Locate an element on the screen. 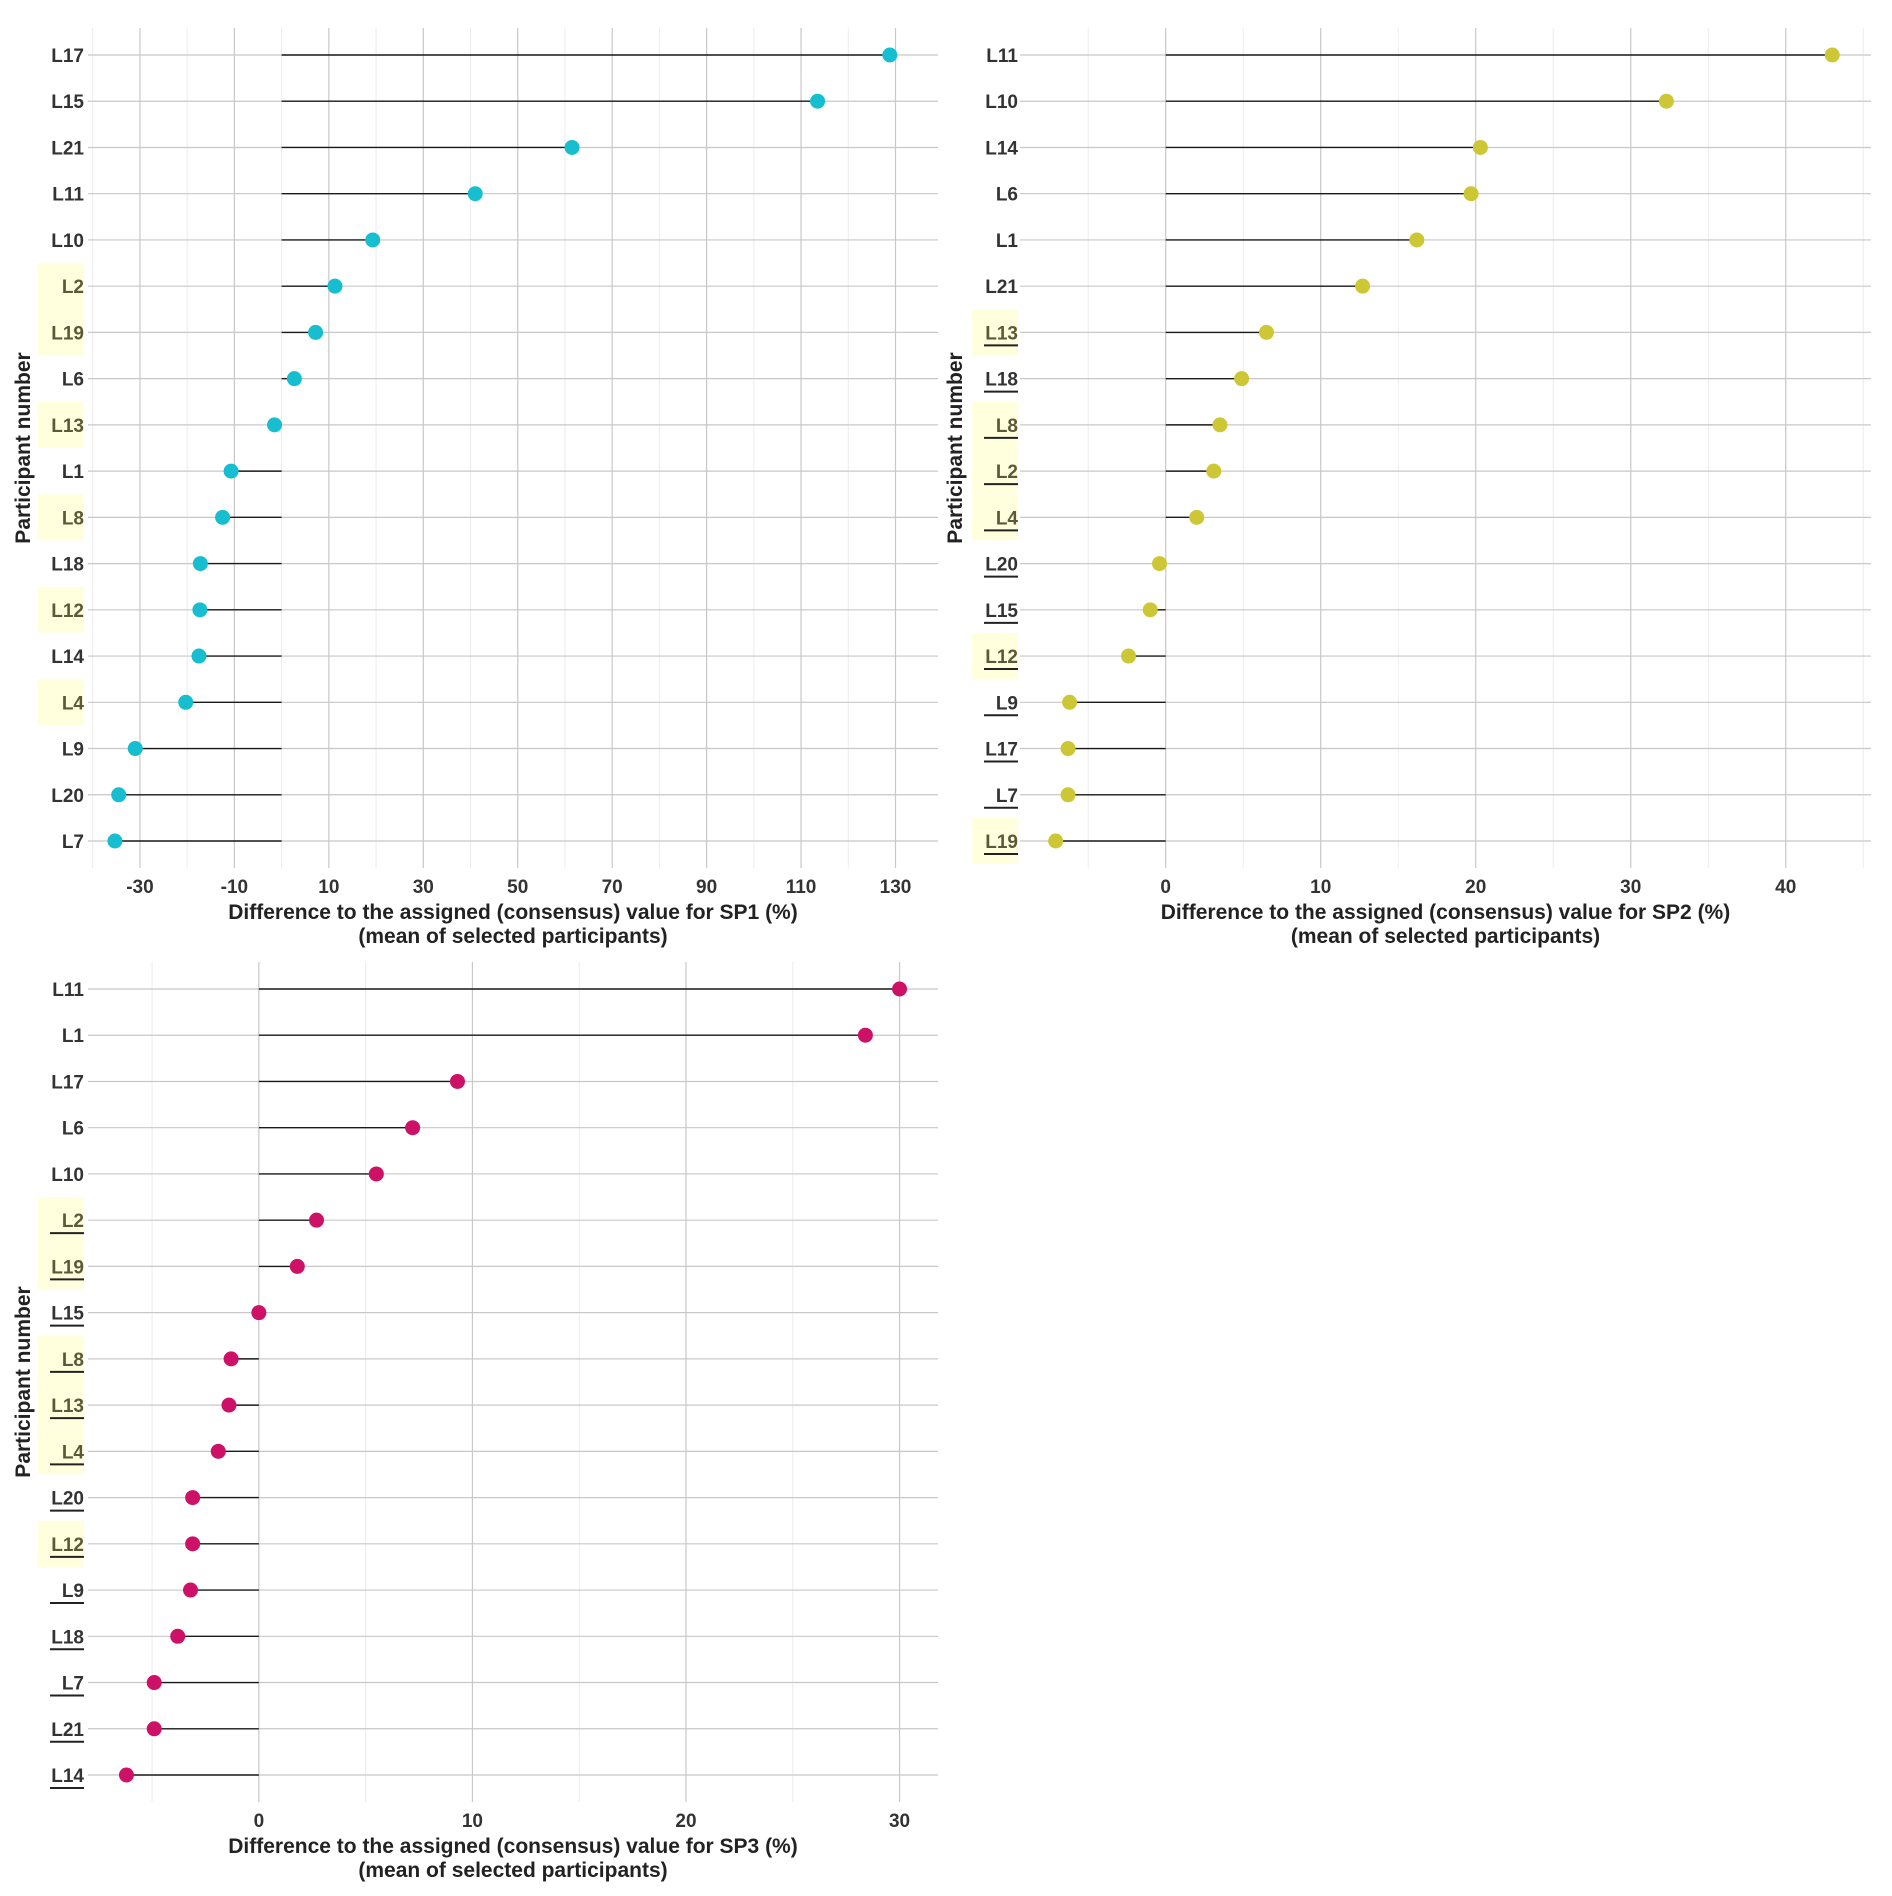  y-tick-label: L12 is located at coordinates (67, 611).